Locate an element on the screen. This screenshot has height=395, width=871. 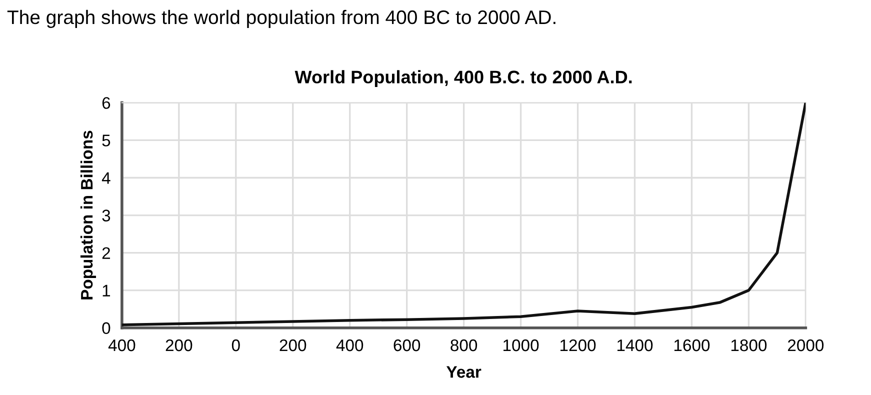
y-tick-label: 5 is located at coordinates (106, 140).